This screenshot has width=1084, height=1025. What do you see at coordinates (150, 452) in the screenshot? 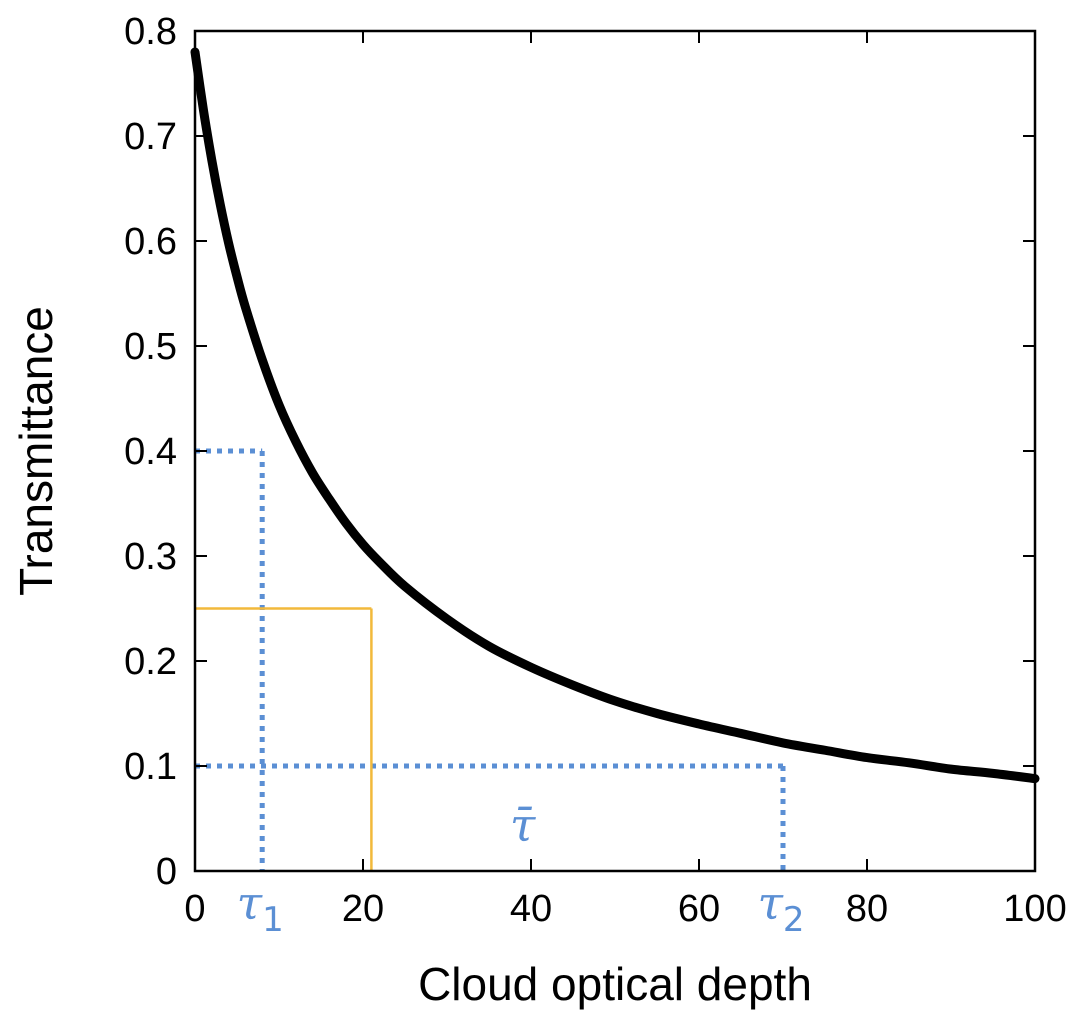
I see `y-tick-label: 0.4` at bounding box center [150, 452].